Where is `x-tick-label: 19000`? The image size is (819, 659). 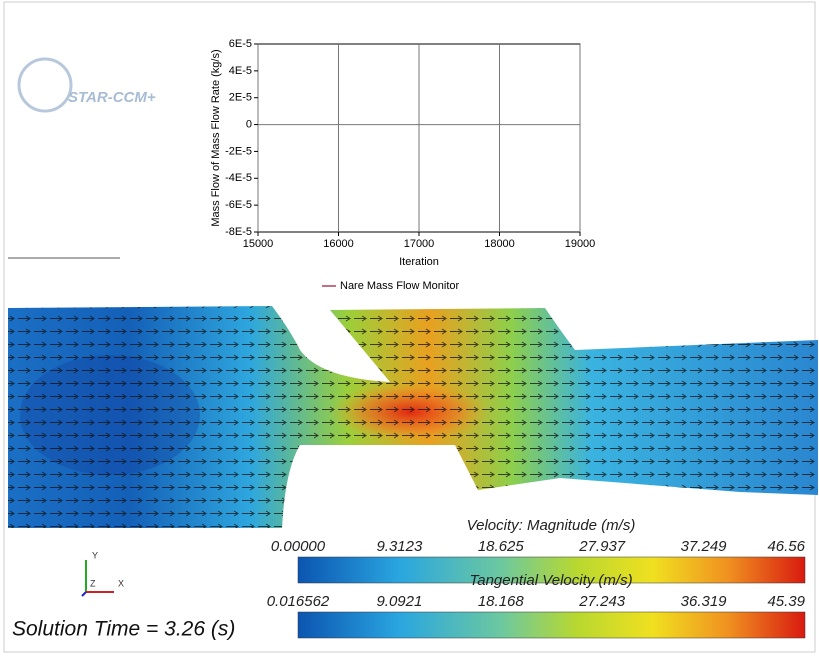
x-tick-label: 19000 is located at coordinates (580, 244).